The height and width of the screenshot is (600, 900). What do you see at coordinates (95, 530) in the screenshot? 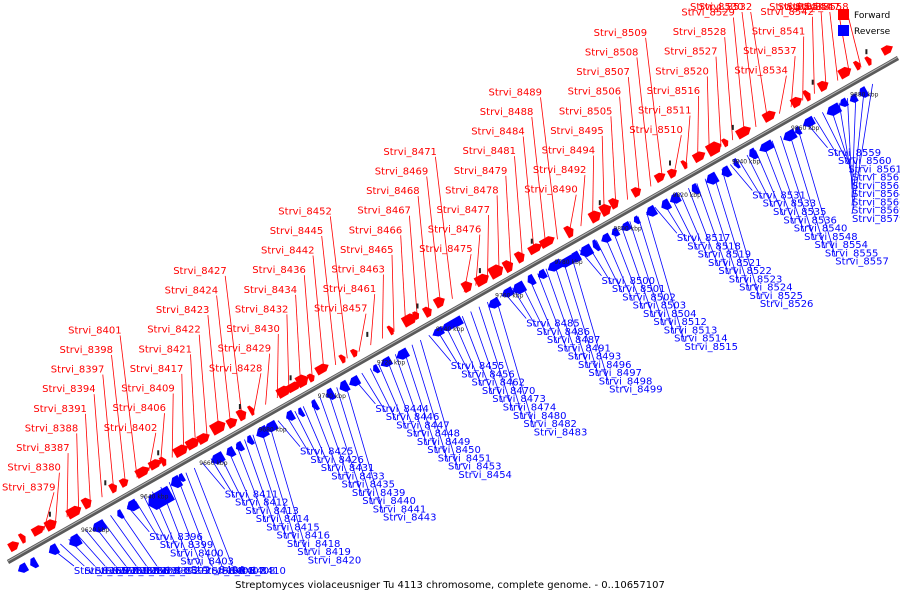
I see `axis-tick-label: 9620 kbp` at bounding box center [95, 530].